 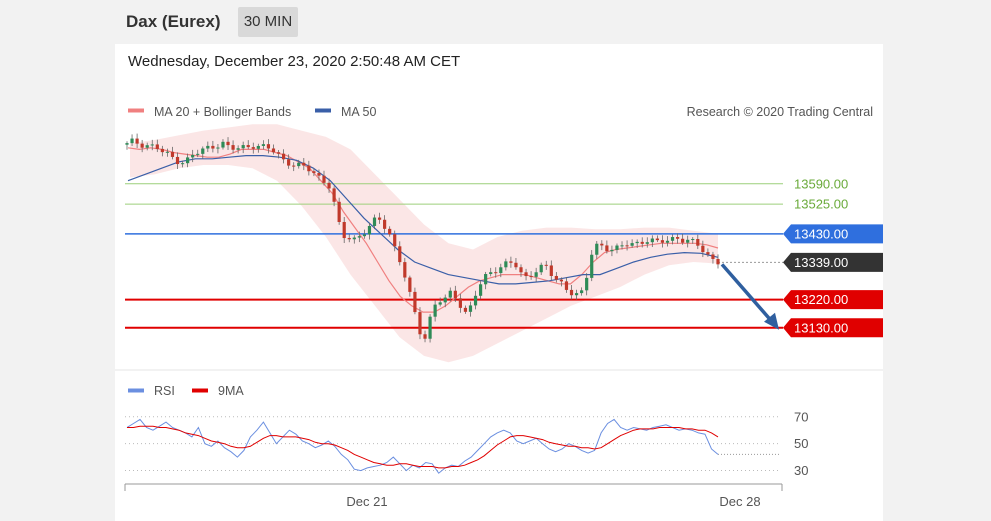 I want to click on forecast-arrow-head, so click(x=771, y=321).